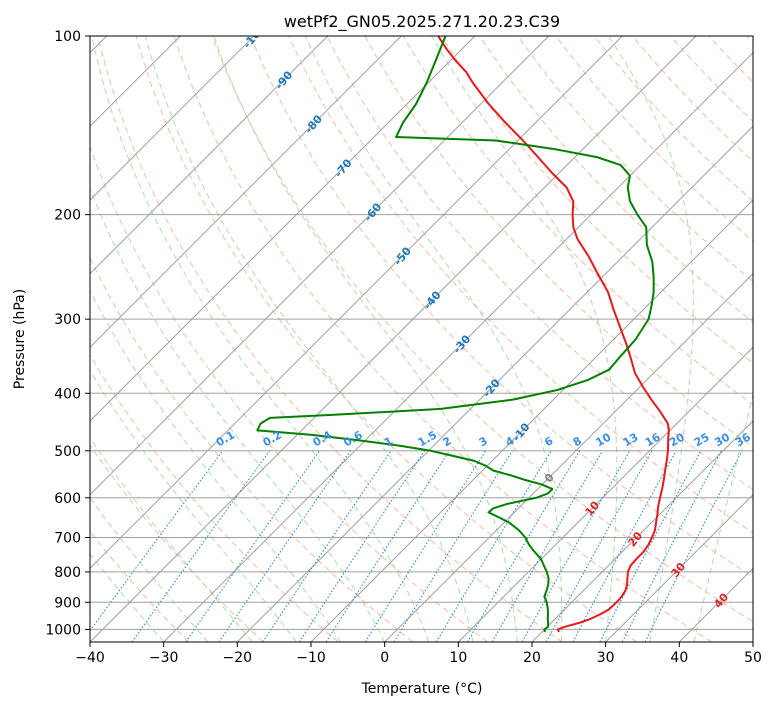 Image resolution: width=775 pixels, height=708 pixels. I want to click on y-tick-label: 200, so click(67, 216).